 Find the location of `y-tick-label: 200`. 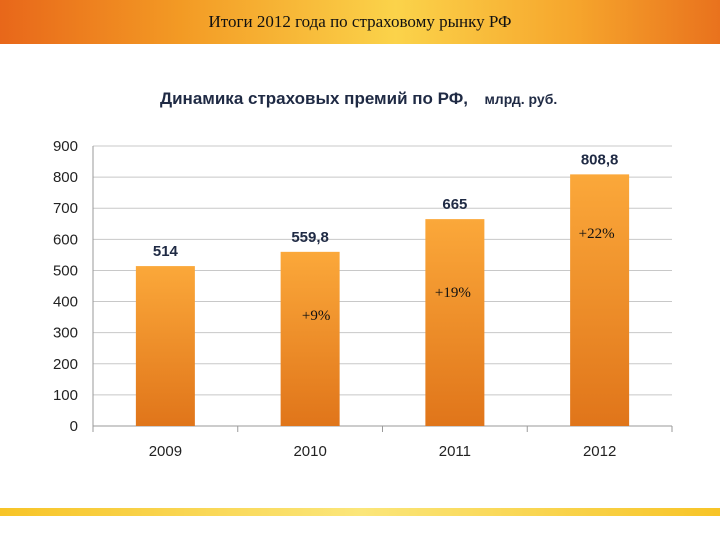

y-tick-label: 200 is located at coordinates (65, 364).